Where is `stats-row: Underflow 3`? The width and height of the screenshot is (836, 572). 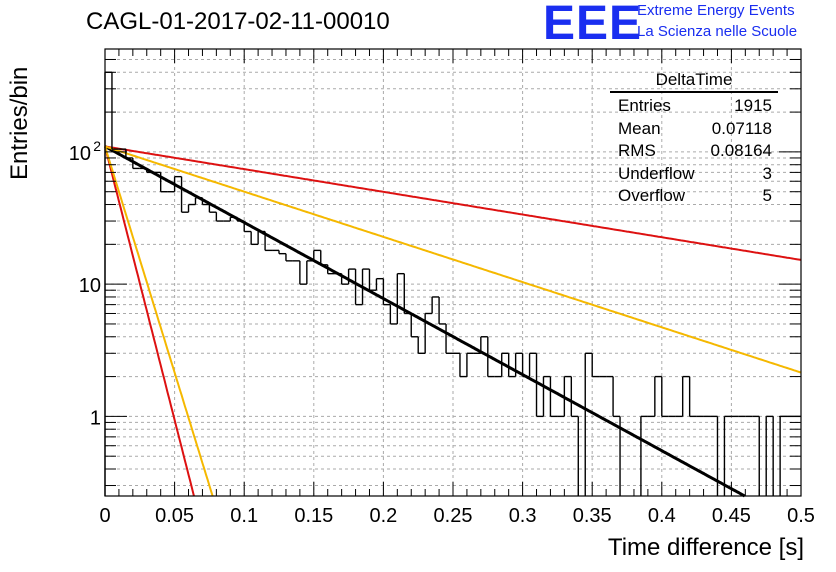
stats-row: Underflow 3 is located at coordinates (694, 174).